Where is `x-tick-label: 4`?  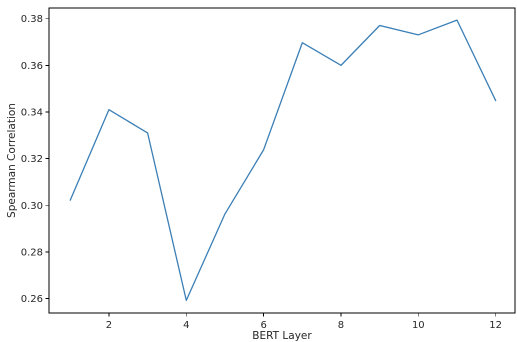
x-tick-label: 4 is located at coordinates (186, 325).